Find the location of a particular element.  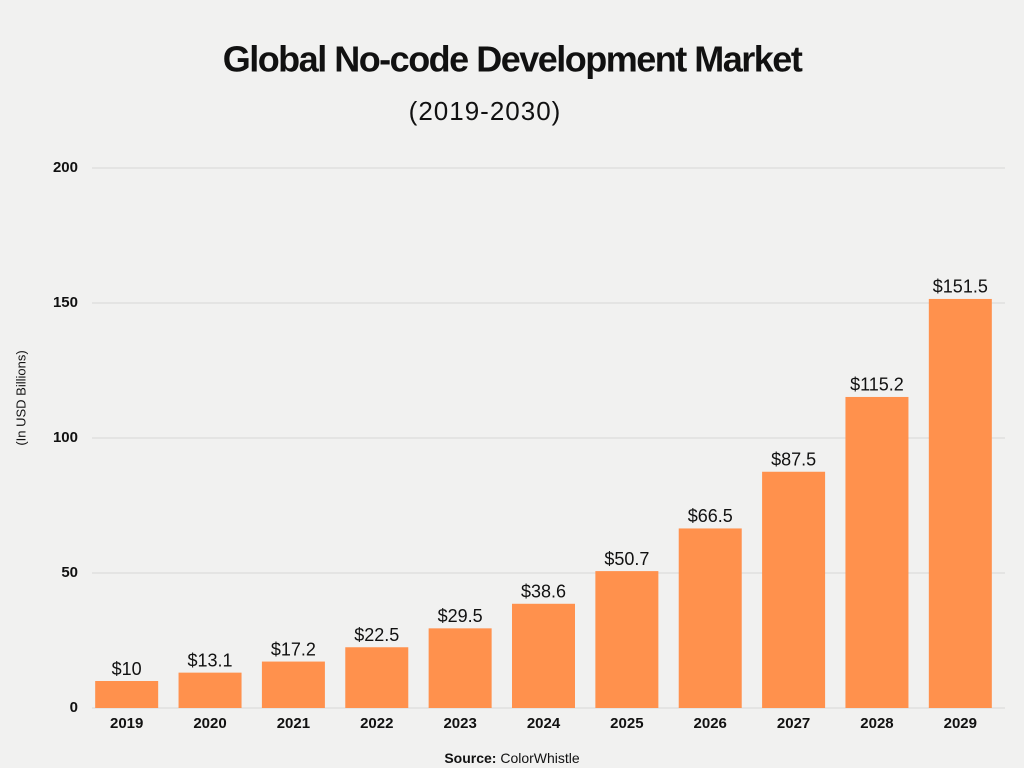

data-label: $66.5 is located at coordinates (710, 516).